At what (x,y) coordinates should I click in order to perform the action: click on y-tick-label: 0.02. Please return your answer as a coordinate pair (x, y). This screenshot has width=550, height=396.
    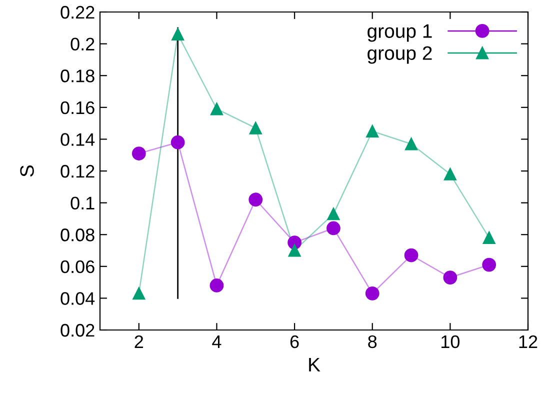
    Looking at the image, I should click on (77, 330).